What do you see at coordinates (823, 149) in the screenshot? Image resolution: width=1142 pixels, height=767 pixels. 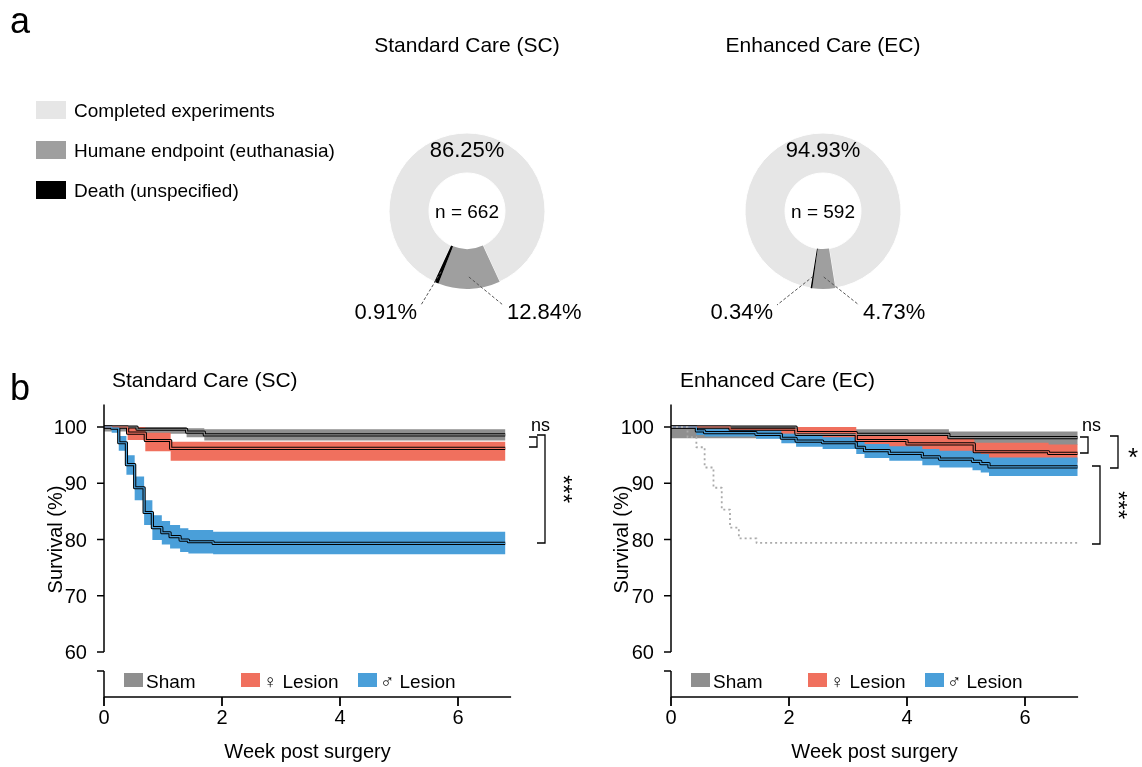 I see `data-label: 94.93%` at bounding box center [823, 149].